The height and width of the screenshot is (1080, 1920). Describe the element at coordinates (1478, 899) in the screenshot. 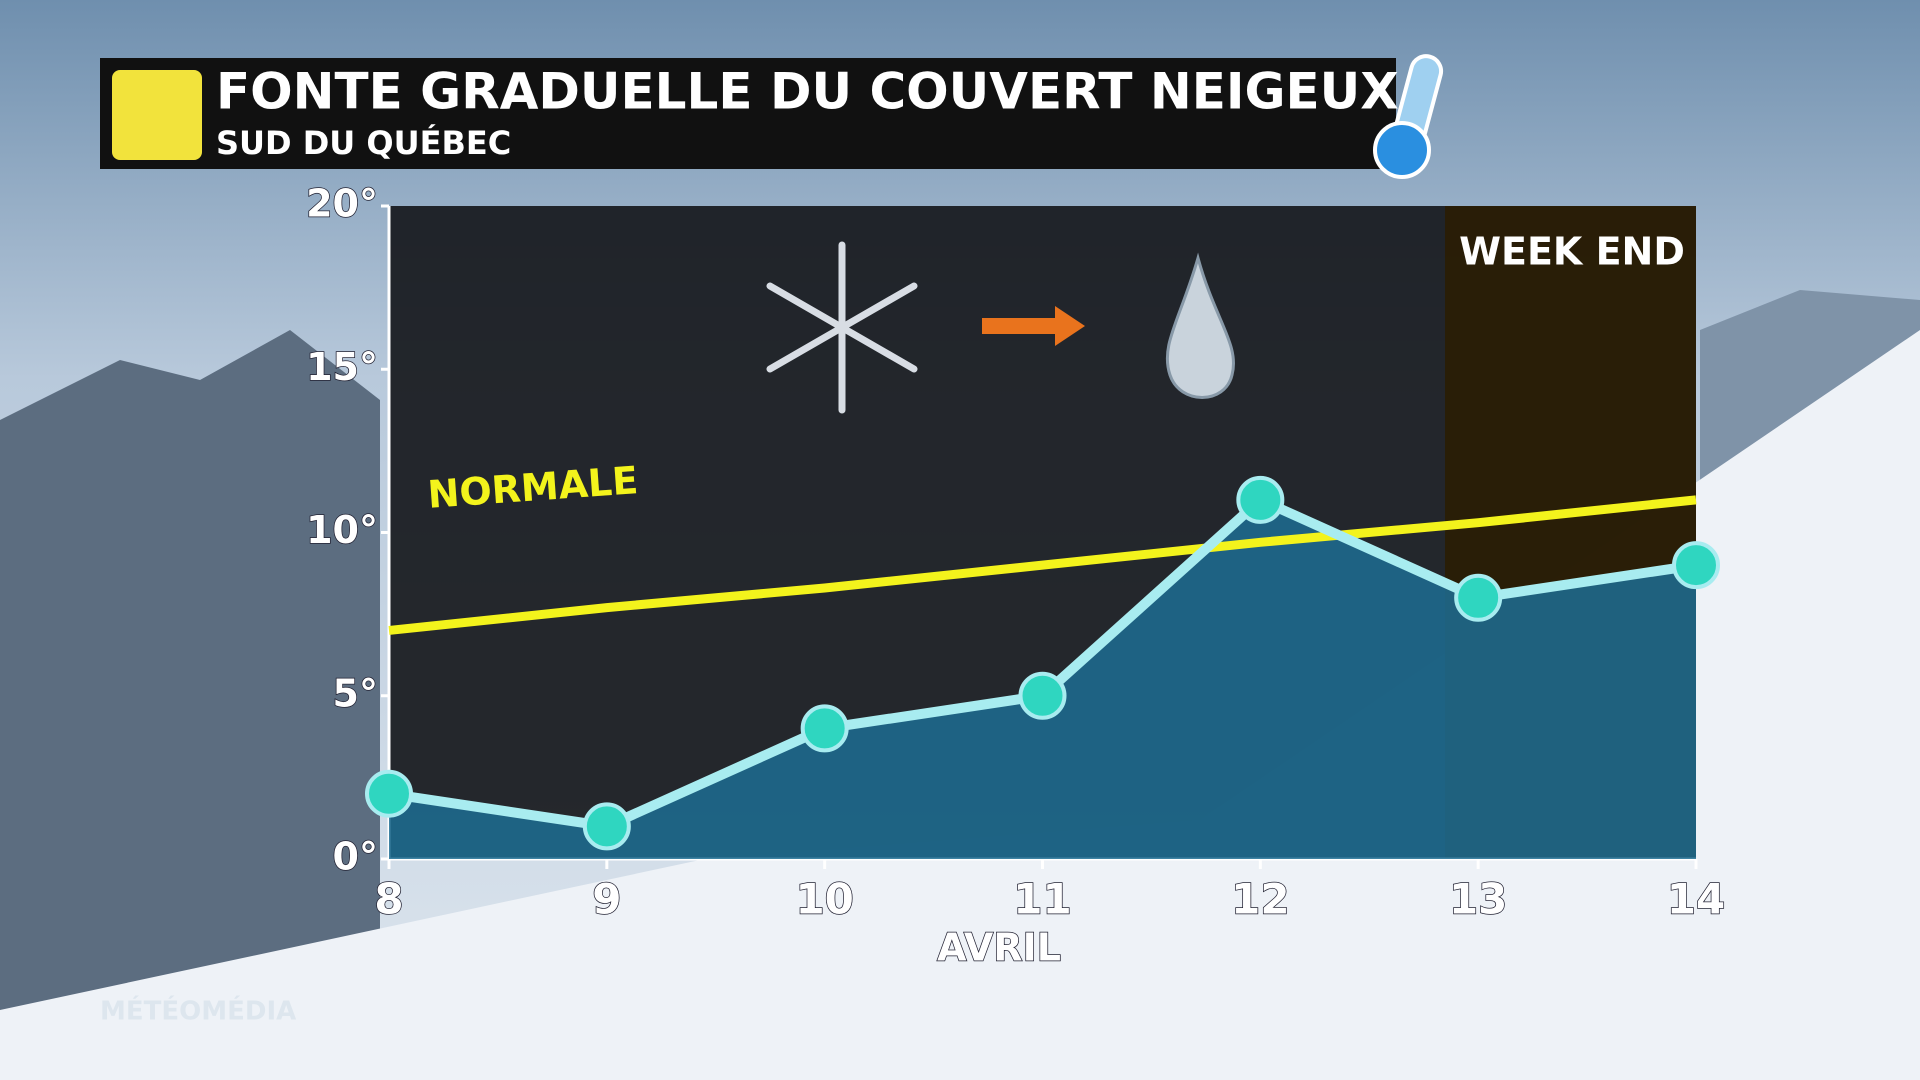

I see `x-tick-label: 13` at that location.